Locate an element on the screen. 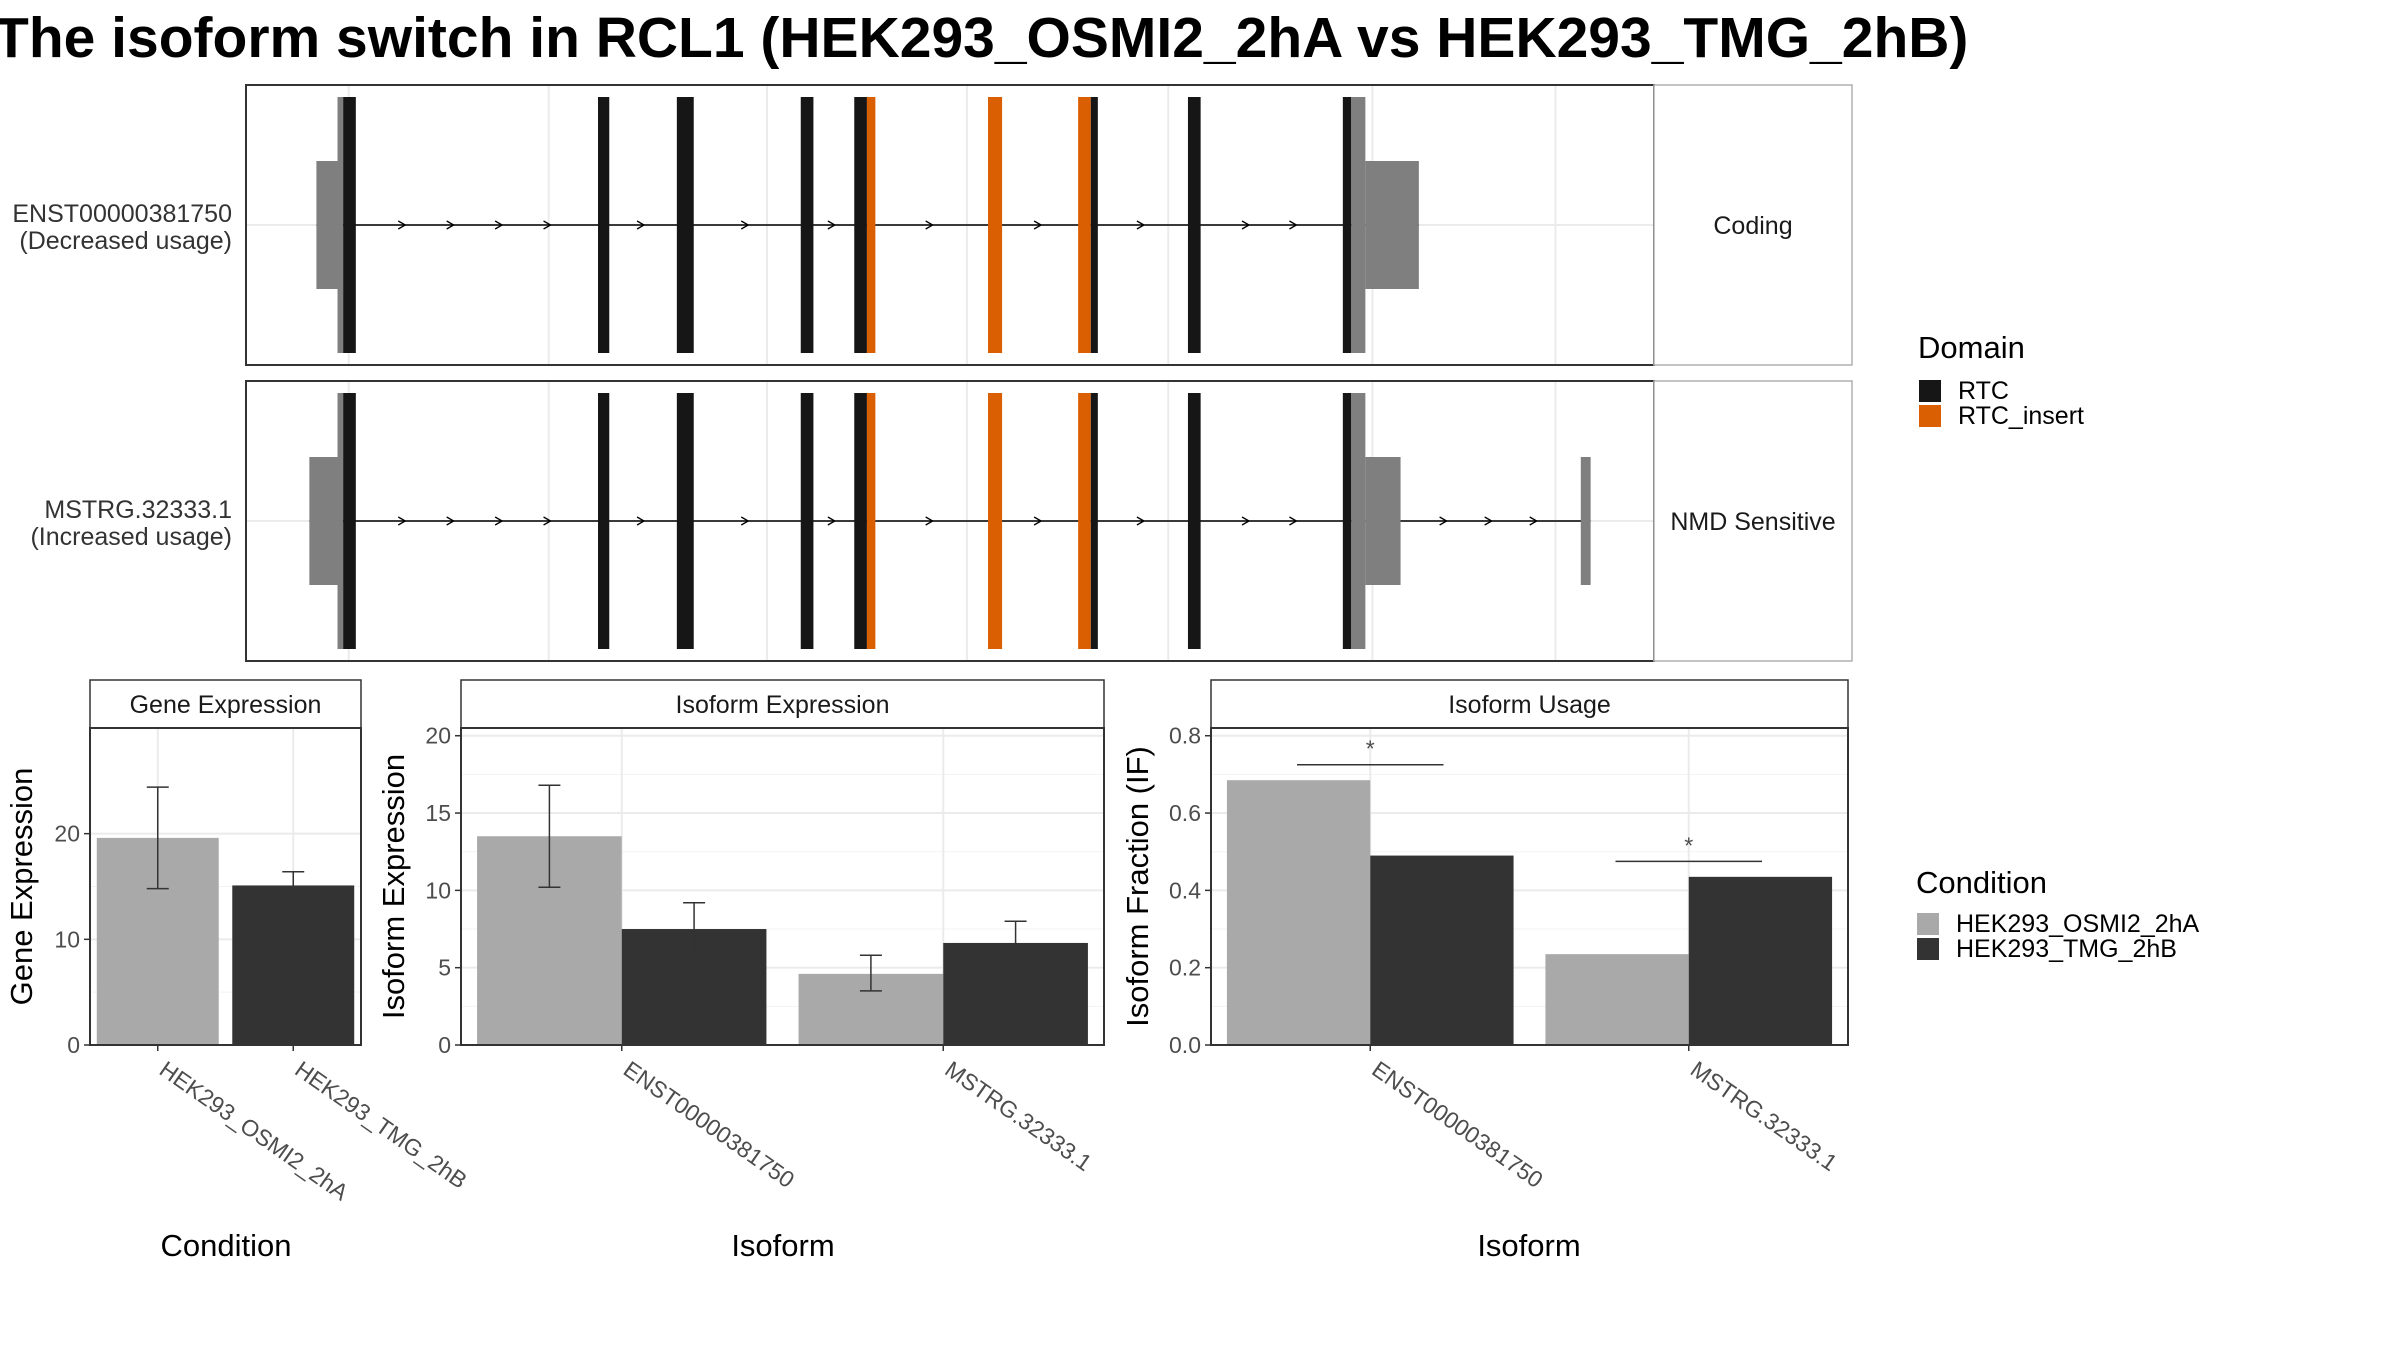  panel-strip-label: Isoform Expression is located at coordinates (783, 705).